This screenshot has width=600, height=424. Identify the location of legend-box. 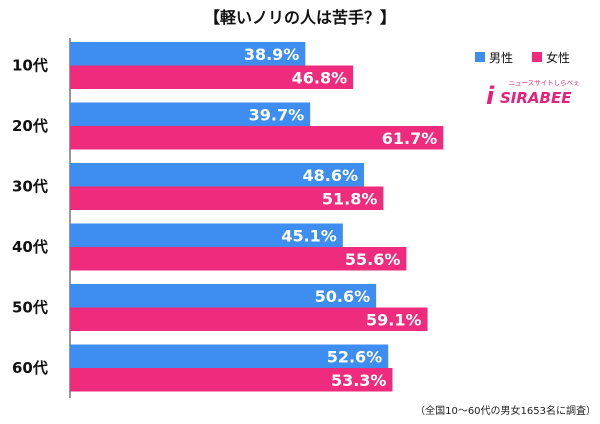
(528, 58).